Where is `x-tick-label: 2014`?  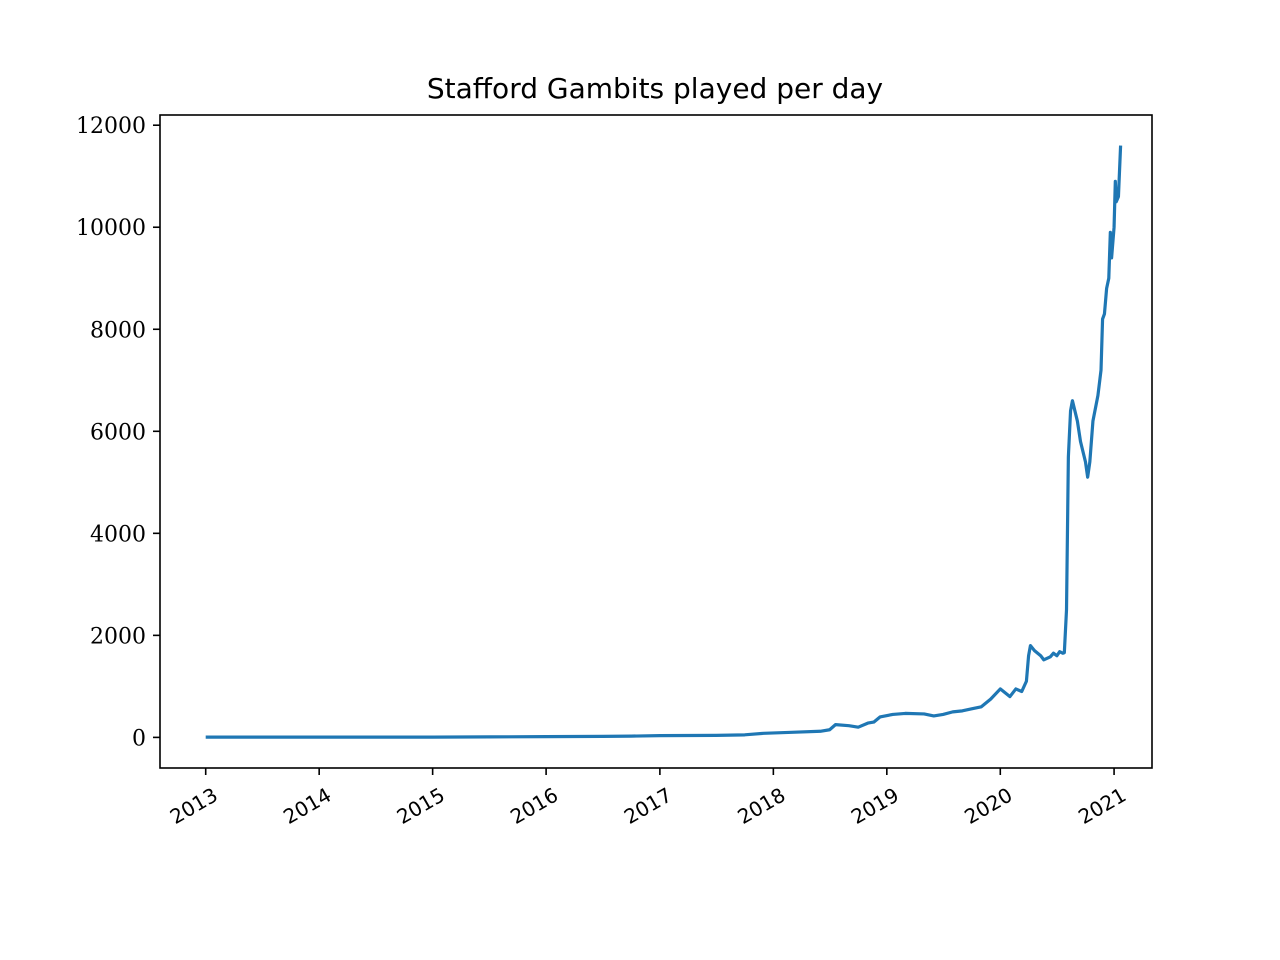 x-tick-label: 2014 is located at coordinates (307, 806).